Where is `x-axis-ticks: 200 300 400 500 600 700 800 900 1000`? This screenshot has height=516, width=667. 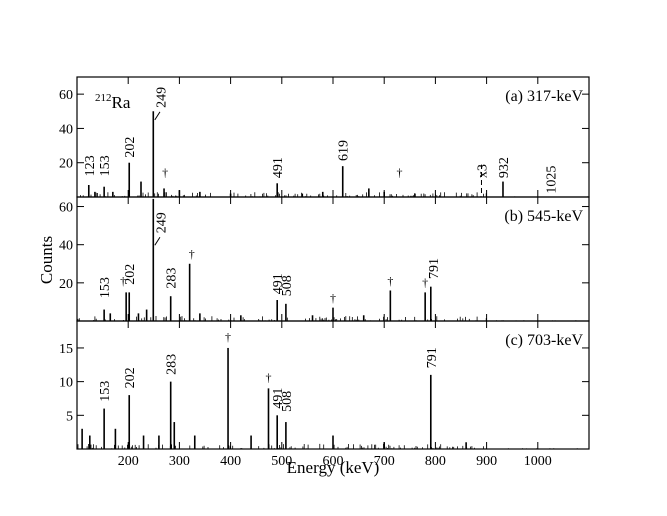
x-axis-ticks: 200 300 400 500 600 700 800 900 1000 is located at coordinates (335, 461).